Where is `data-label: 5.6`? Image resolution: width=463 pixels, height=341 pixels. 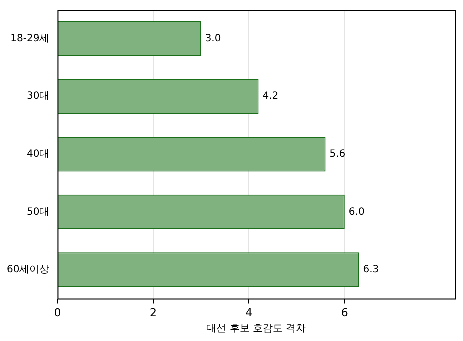 data-label: 5.6 is located at coordinates (338, 154).